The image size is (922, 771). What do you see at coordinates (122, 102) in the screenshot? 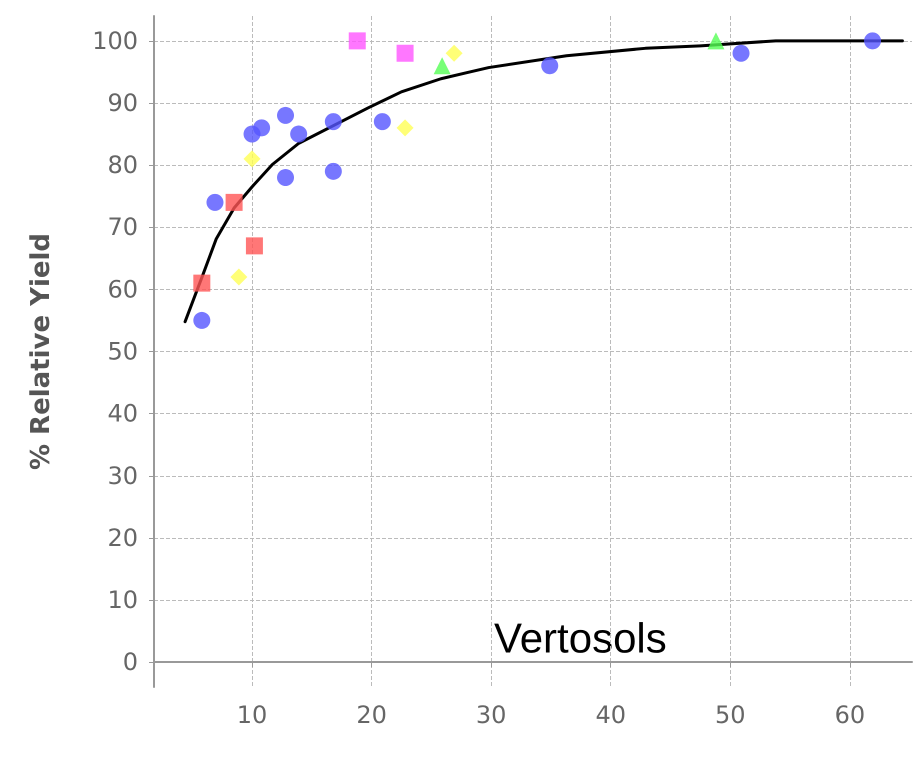
I see `y-tick-label: 90` at bounding box center [122, 102].